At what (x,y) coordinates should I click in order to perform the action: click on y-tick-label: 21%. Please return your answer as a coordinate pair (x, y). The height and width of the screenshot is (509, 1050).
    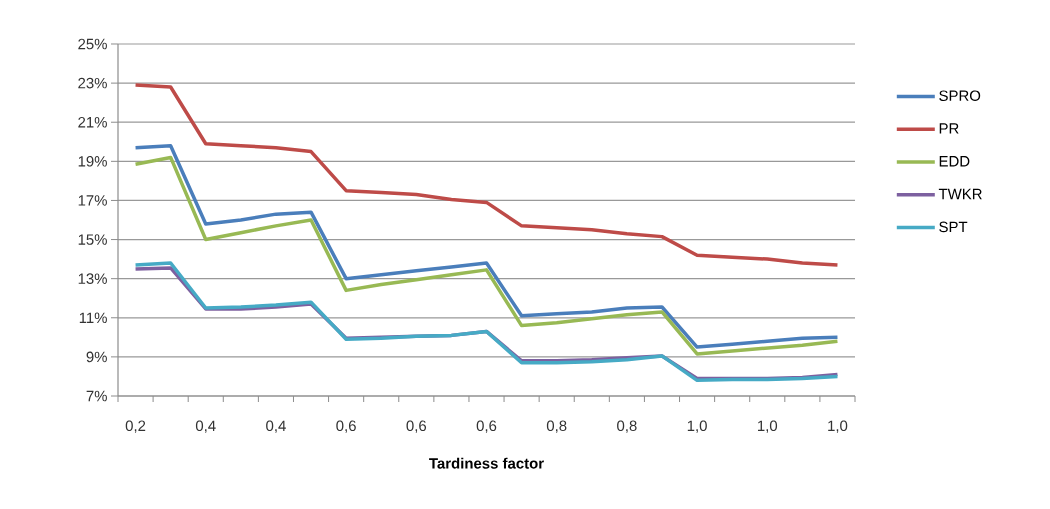
    Looking at the image, I should click on (92, 122).